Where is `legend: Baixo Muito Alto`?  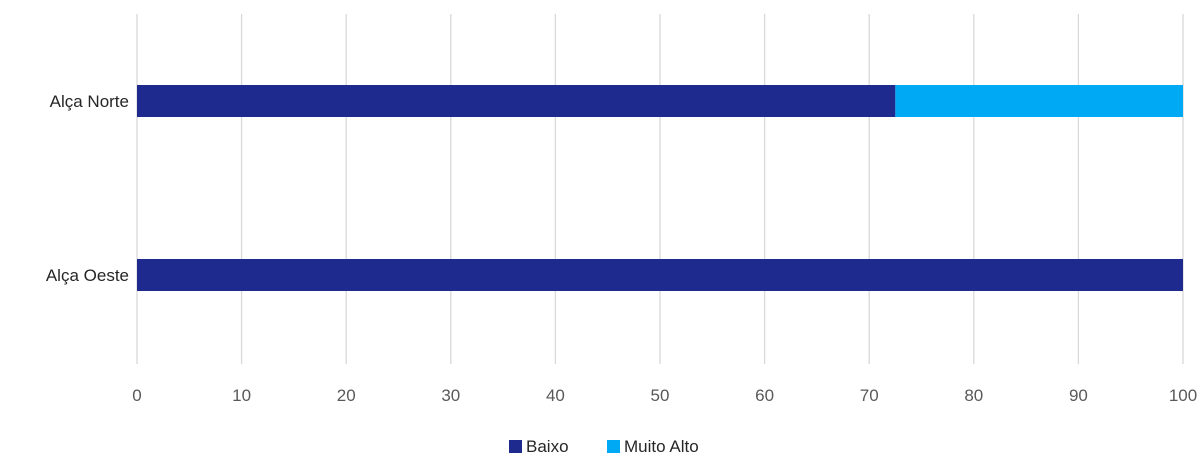
legend: Baixo Muito Alto is located at coordinates (604, 445).